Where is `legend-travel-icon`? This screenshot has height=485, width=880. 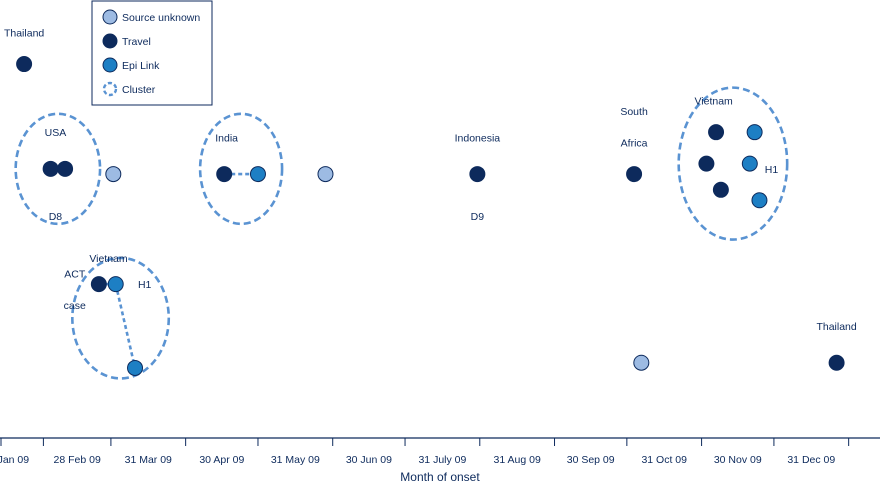 legend-travel-icon is located at coordinates (110, 41).